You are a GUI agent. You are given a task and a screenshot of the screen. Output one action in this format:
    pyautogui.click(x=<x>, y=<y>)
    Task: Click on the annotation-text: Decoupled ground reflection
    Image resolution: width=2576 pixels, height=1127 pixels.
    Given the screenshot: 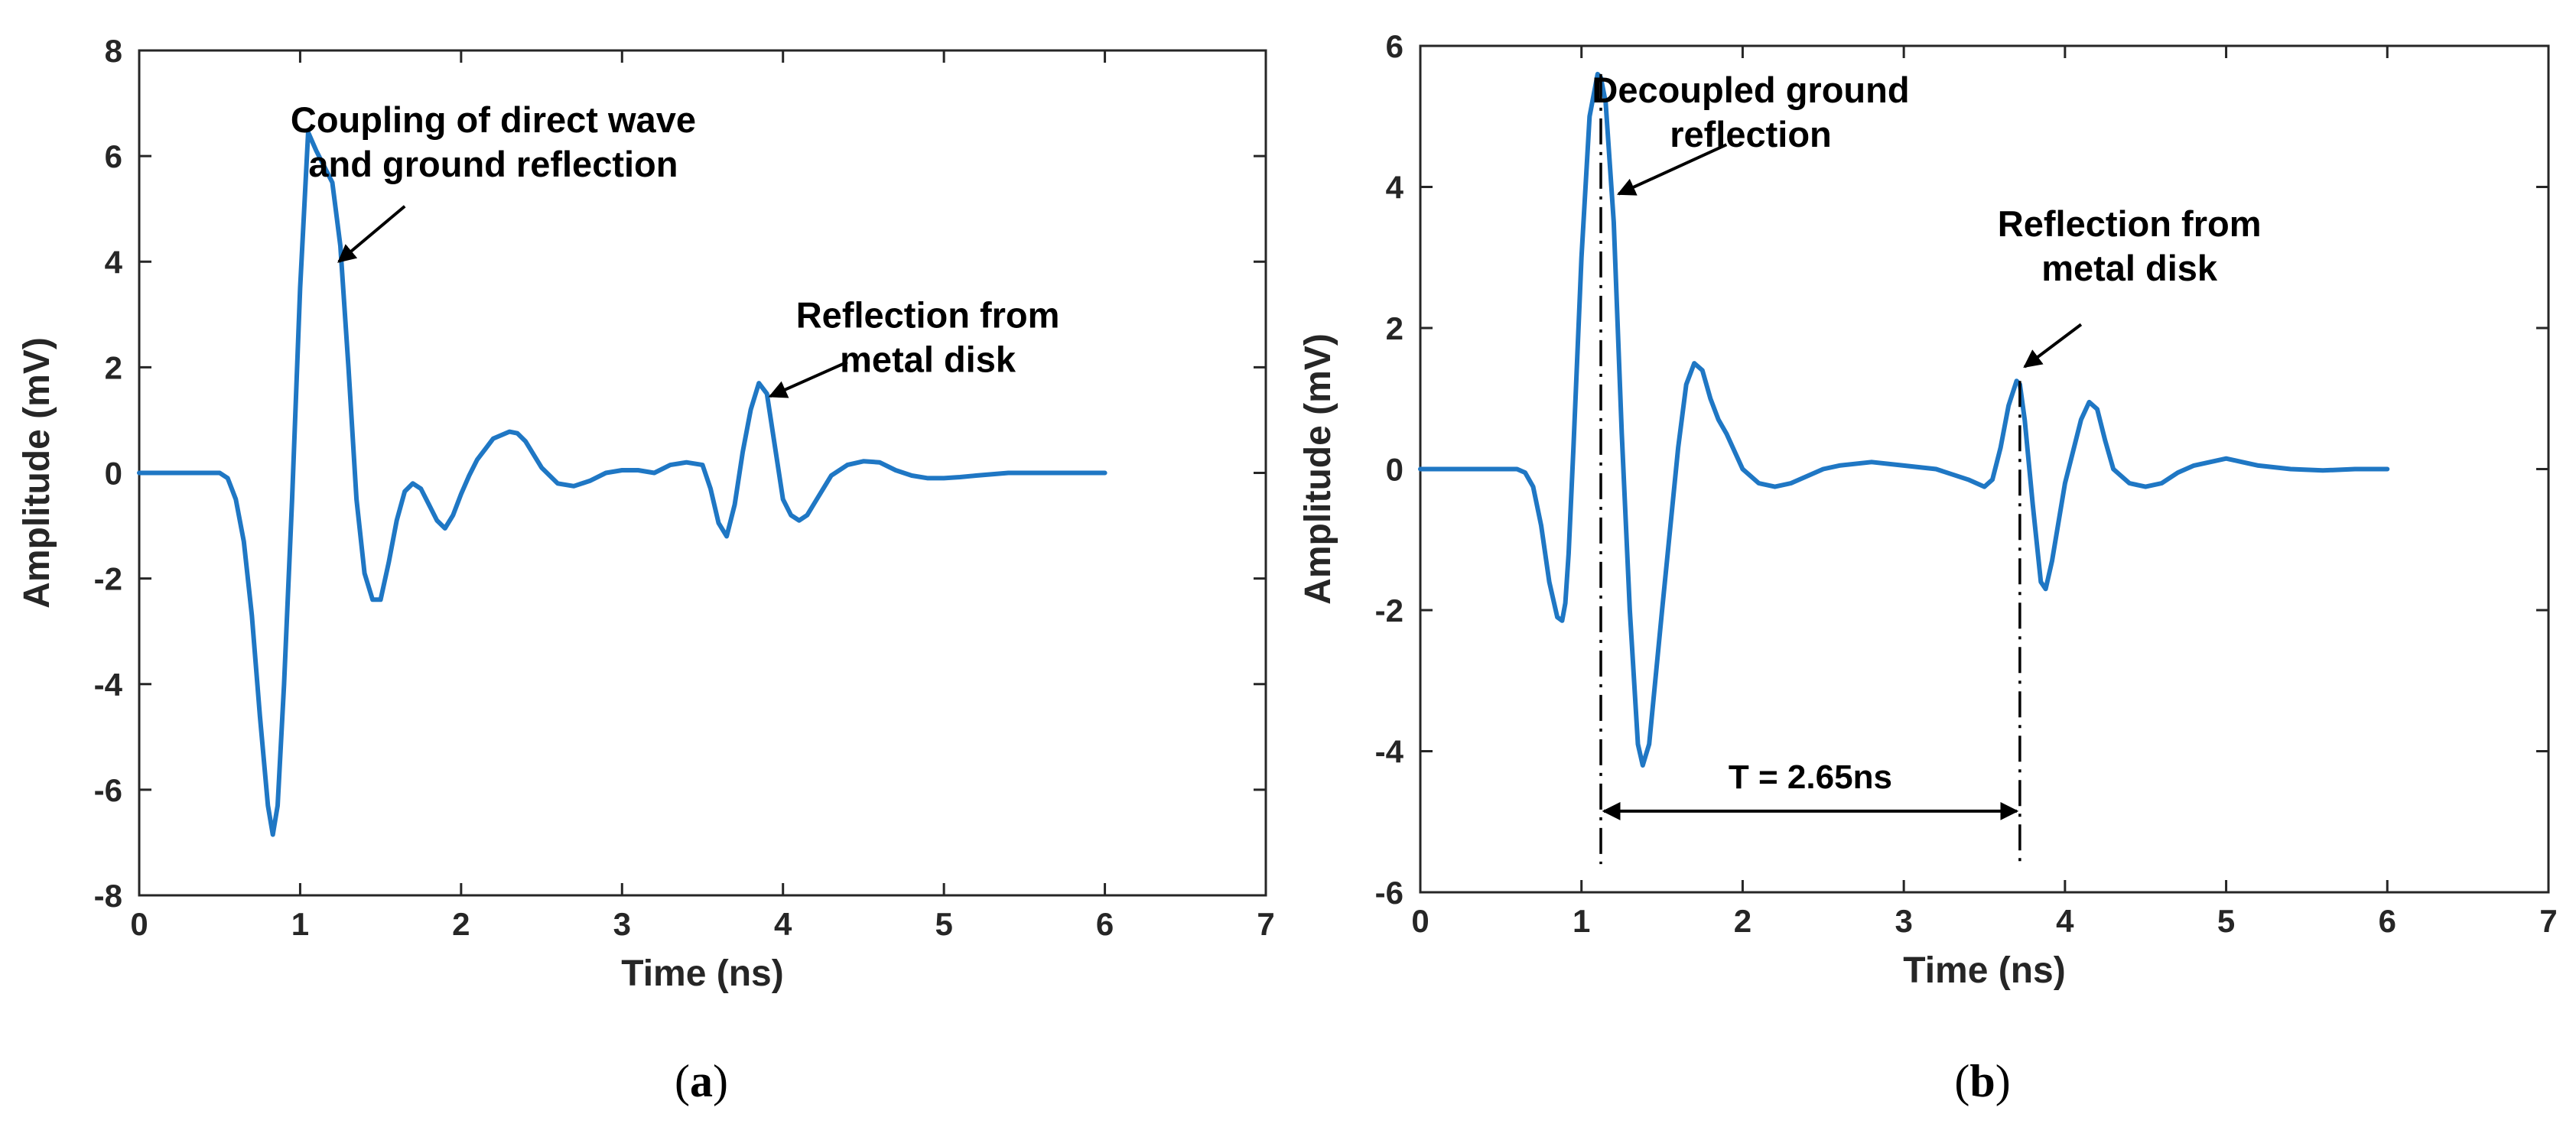 What is the action you would take?
    pyautogui.click(x=1750, y=112)
    